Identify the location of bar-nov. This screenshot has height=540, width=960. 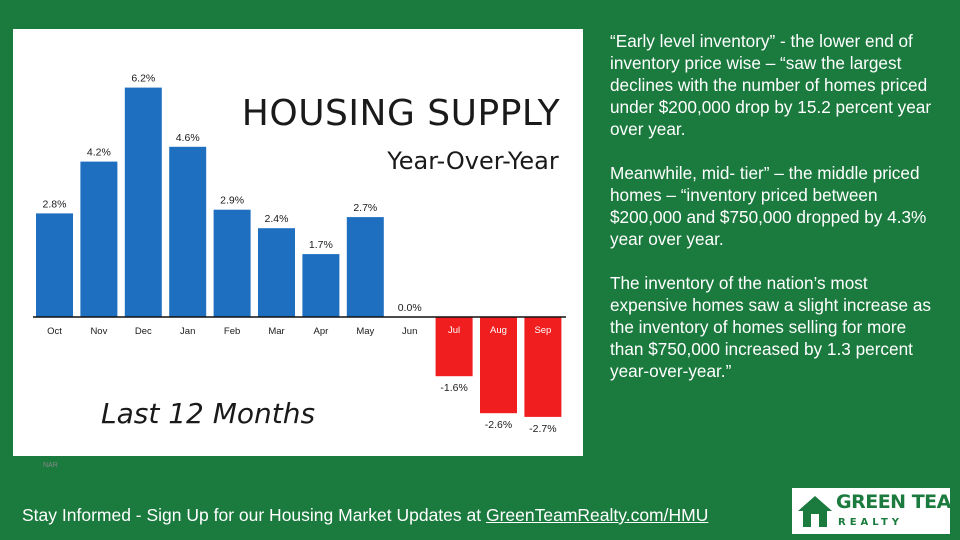
(99, 239).